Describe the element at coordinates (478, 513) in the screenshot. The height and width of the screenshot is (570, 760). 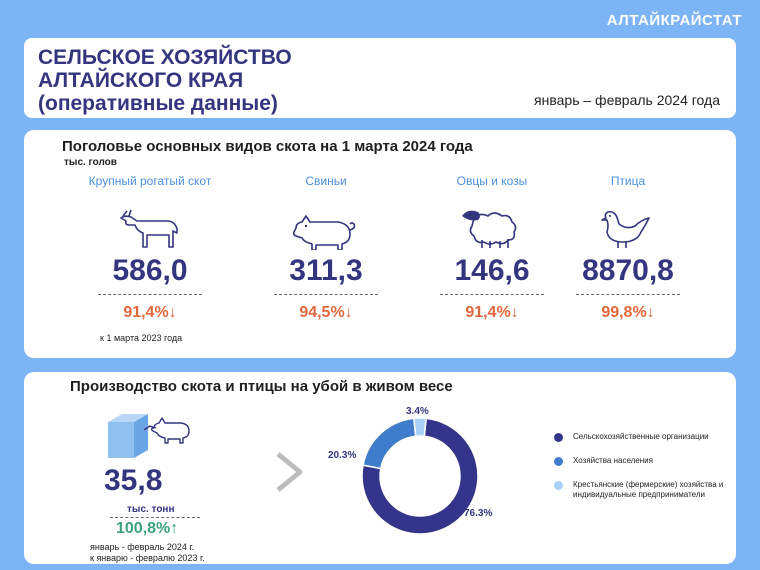
I see `donut-value-label: 76.3%` at that location.